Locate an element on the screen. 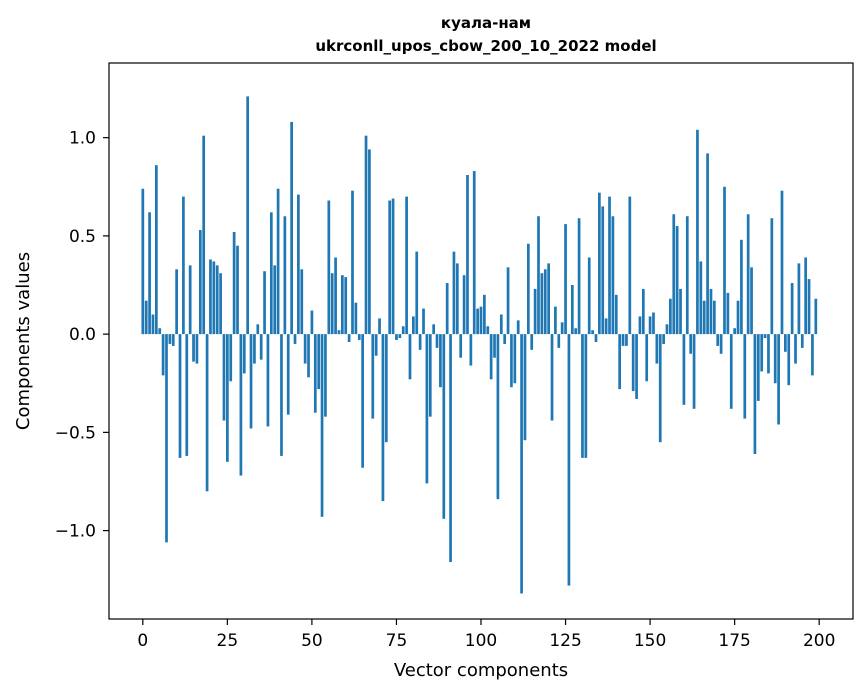 Image resolution: width=867 pixels, height=696 pixels. x-axis: 0 25 50 75 100 125 150 175 200 is located at coordinates (486, 635).